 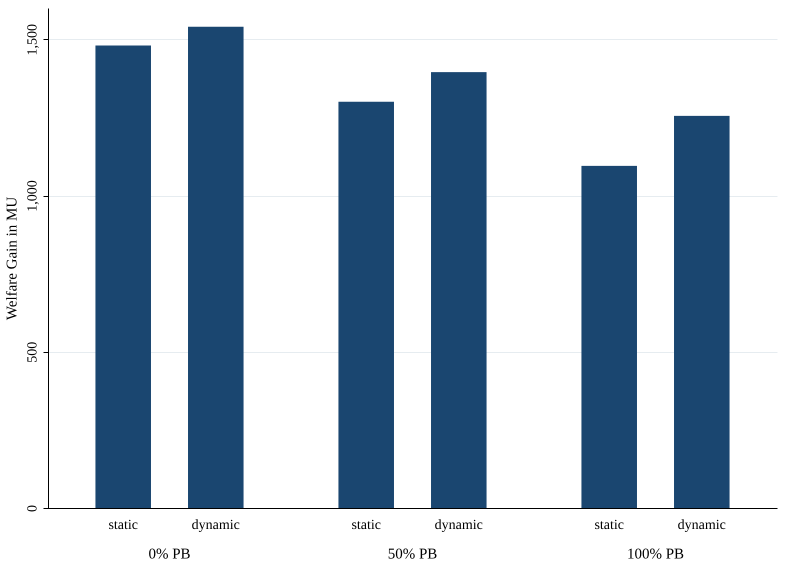 I want to click on y-tick-label: 0, so click(x=33, y=508).